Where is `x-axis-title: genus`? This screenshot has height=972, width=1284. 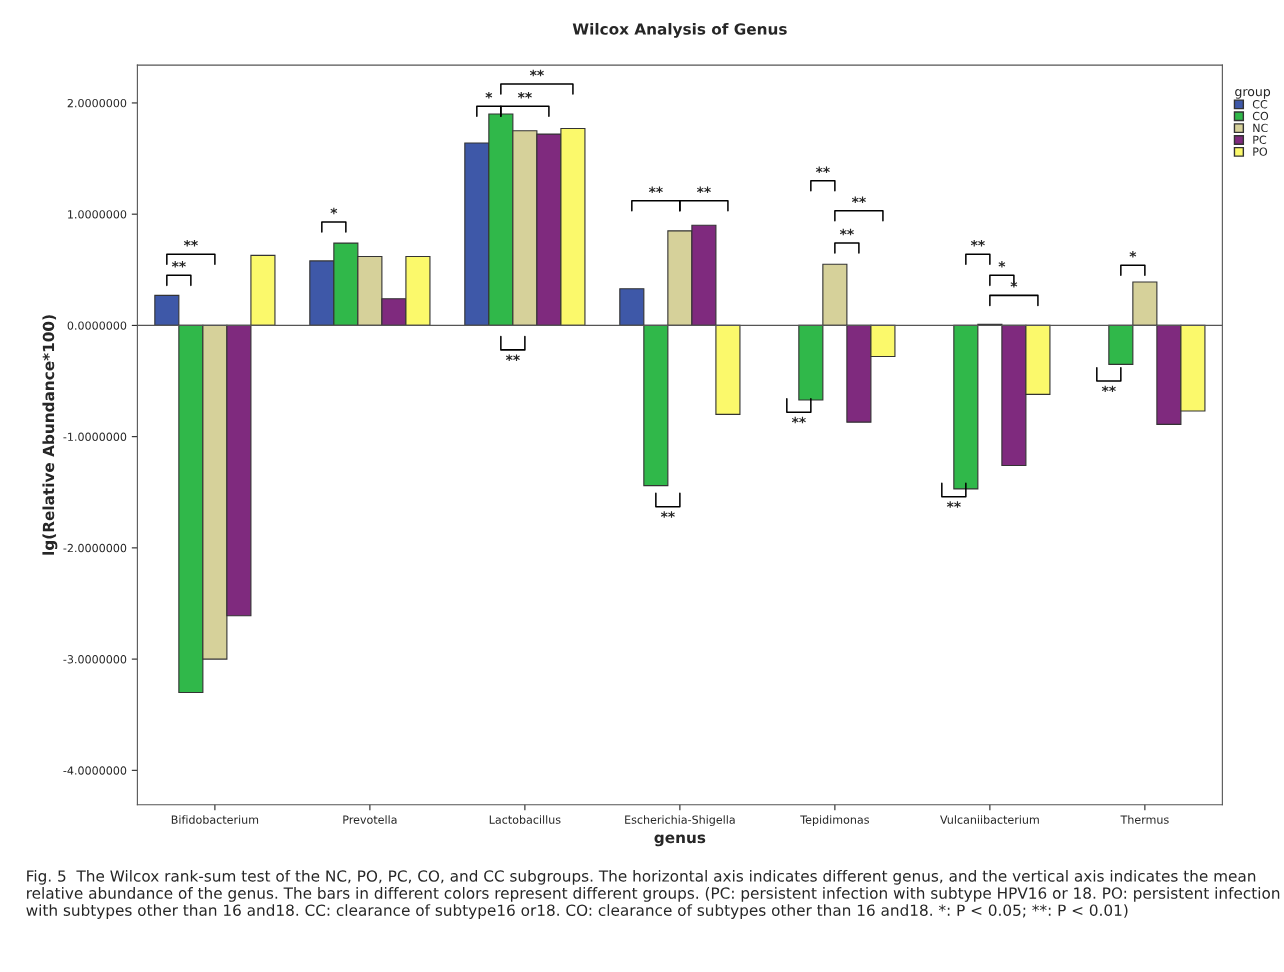 x-axis-title: genus is located at coordinates (680, 840).